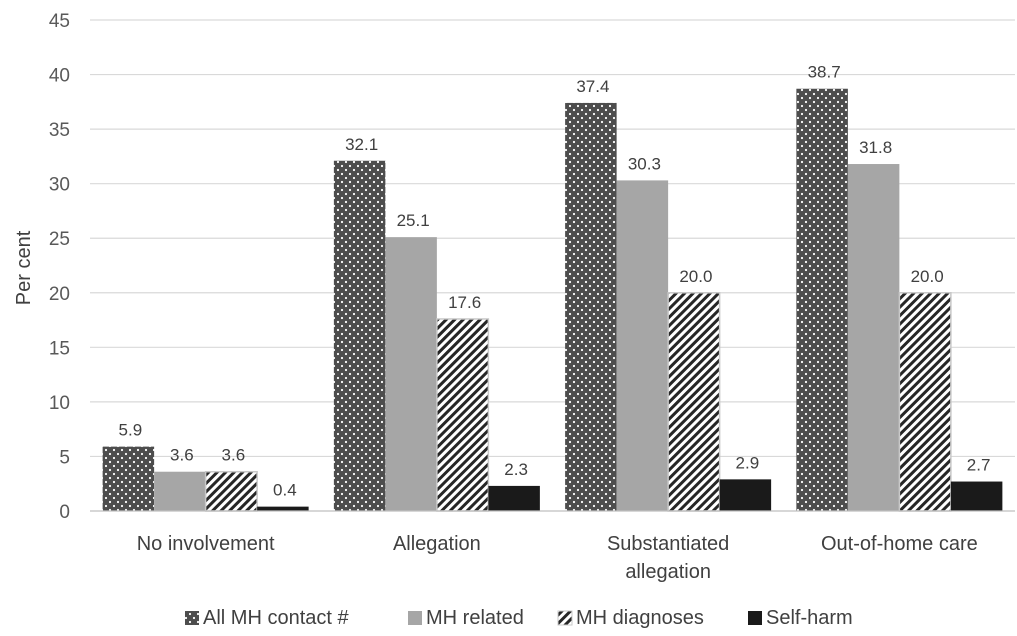  I want to click on data-label: 31.8, so click(875, 147).